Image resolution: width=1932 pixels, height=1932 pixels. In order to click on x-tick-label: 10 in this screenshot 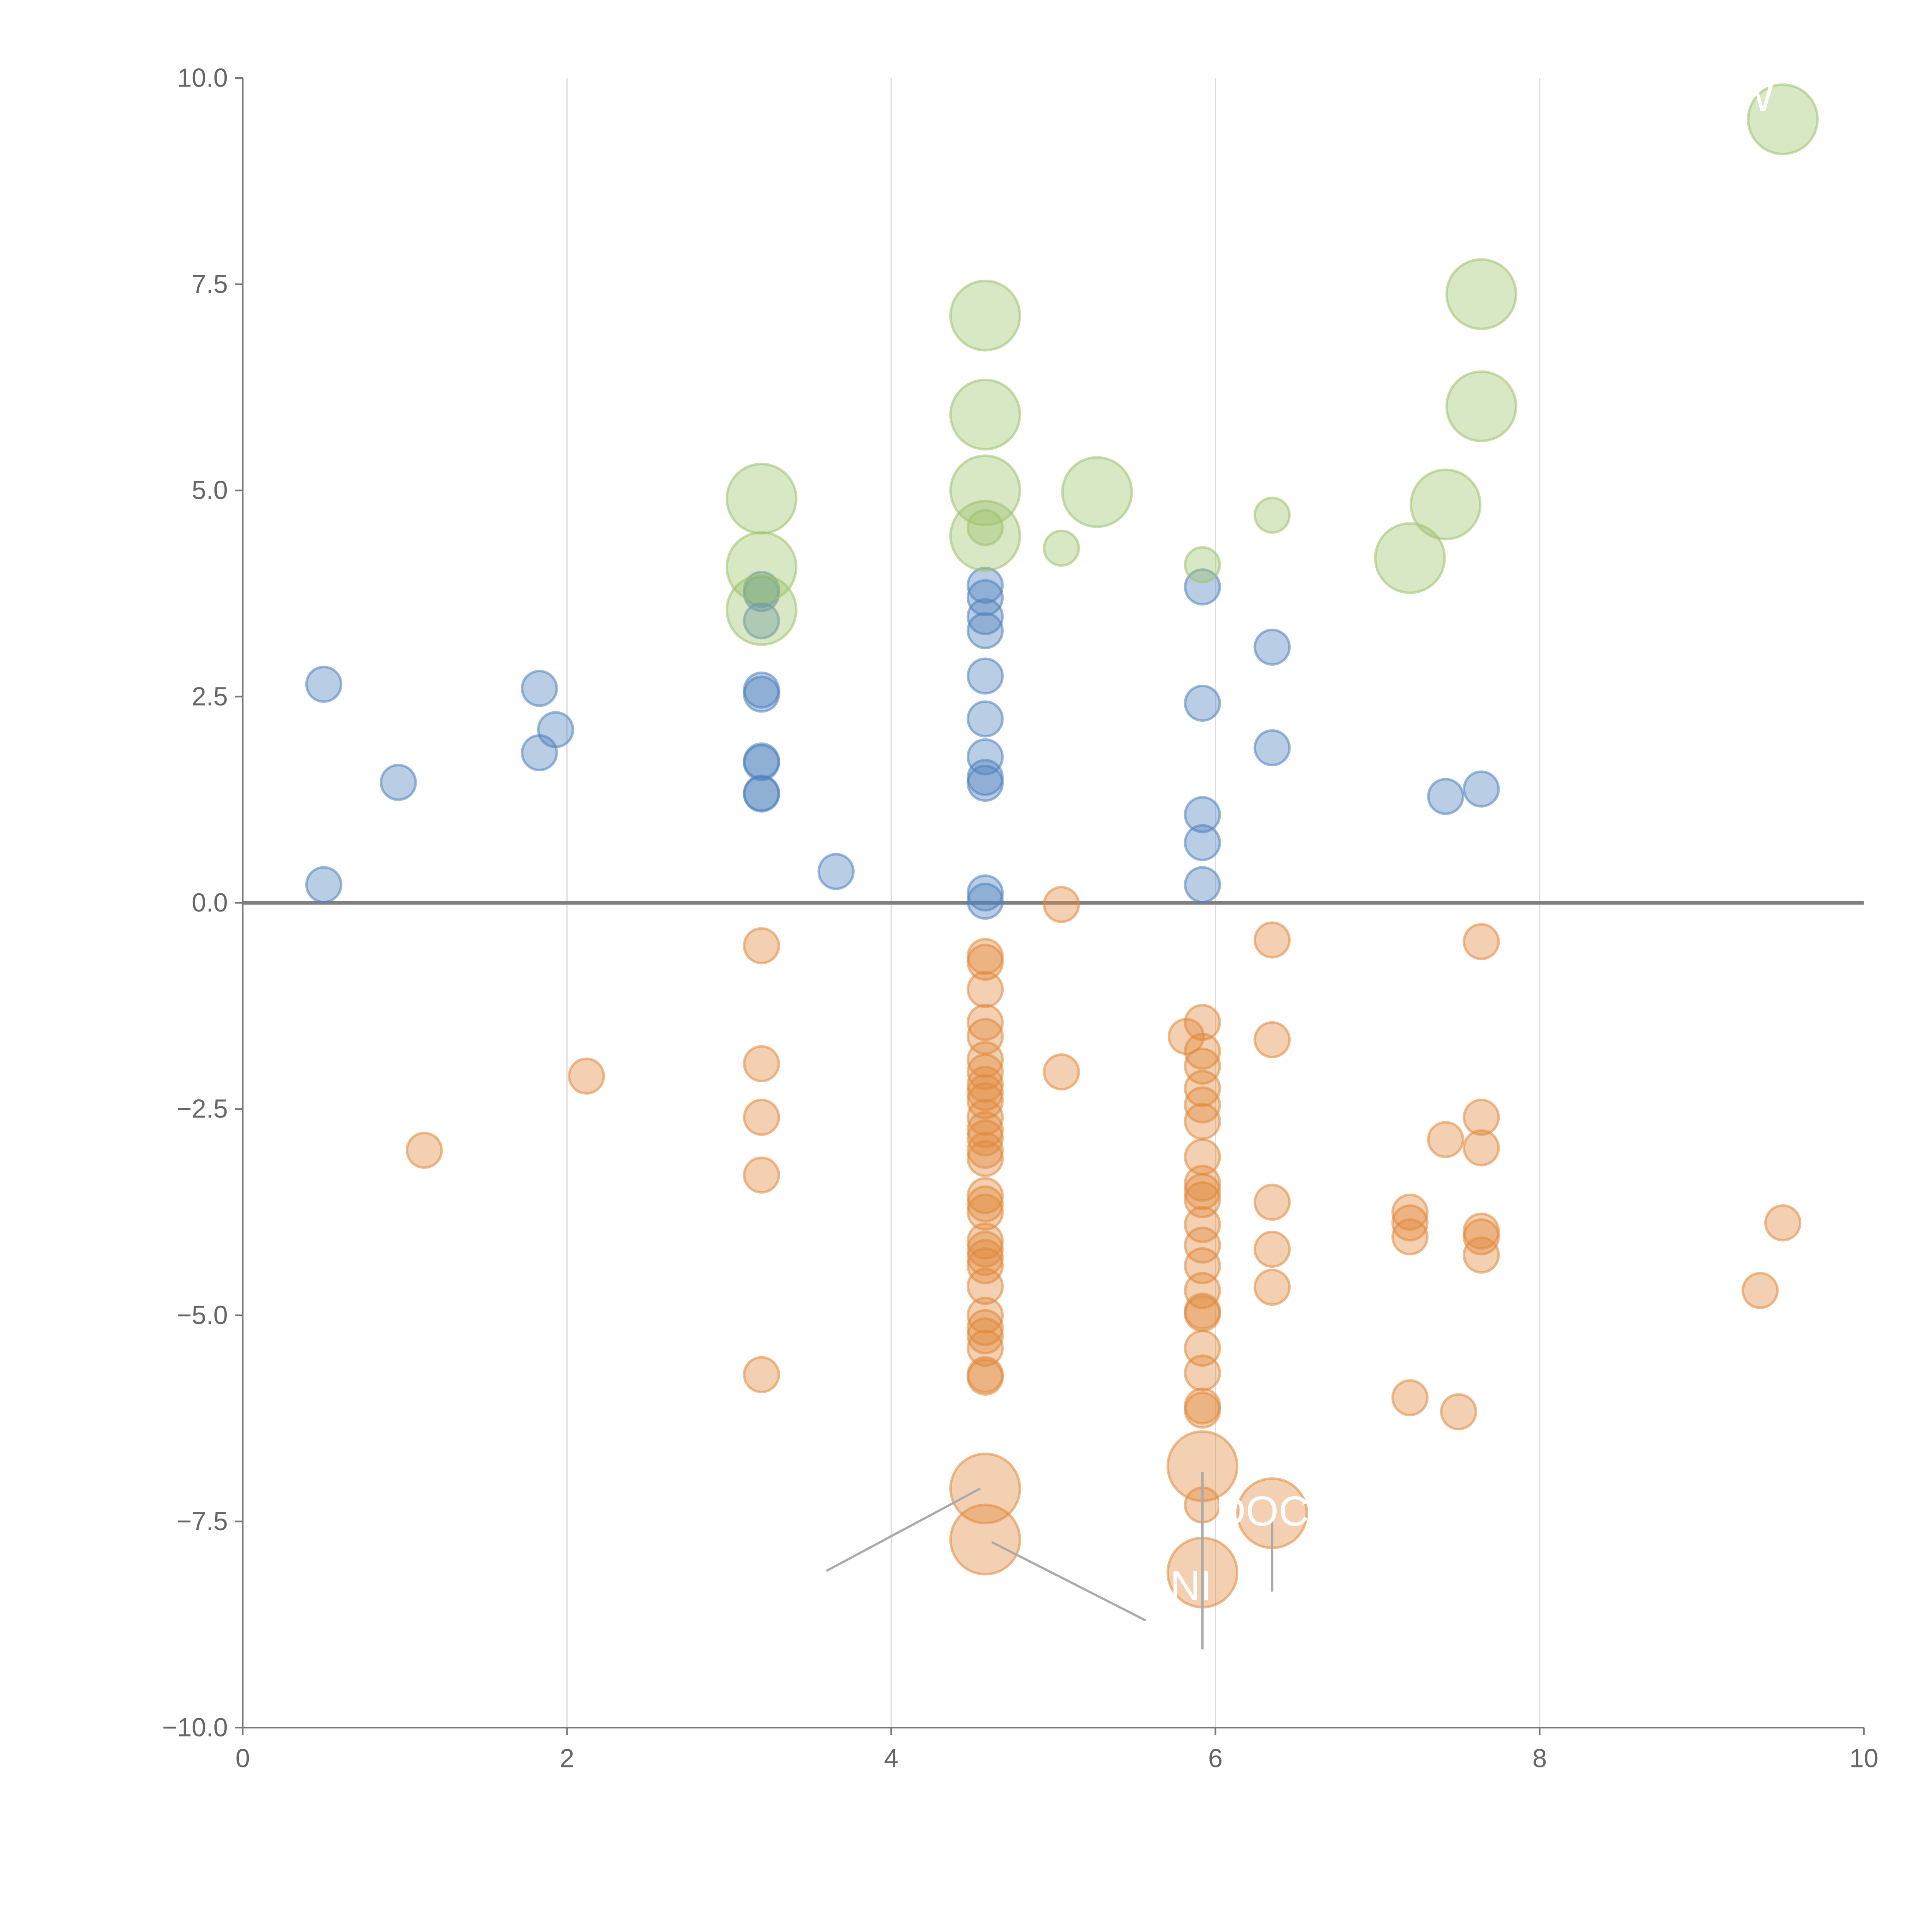, I will do `click(1864, 1758)`.